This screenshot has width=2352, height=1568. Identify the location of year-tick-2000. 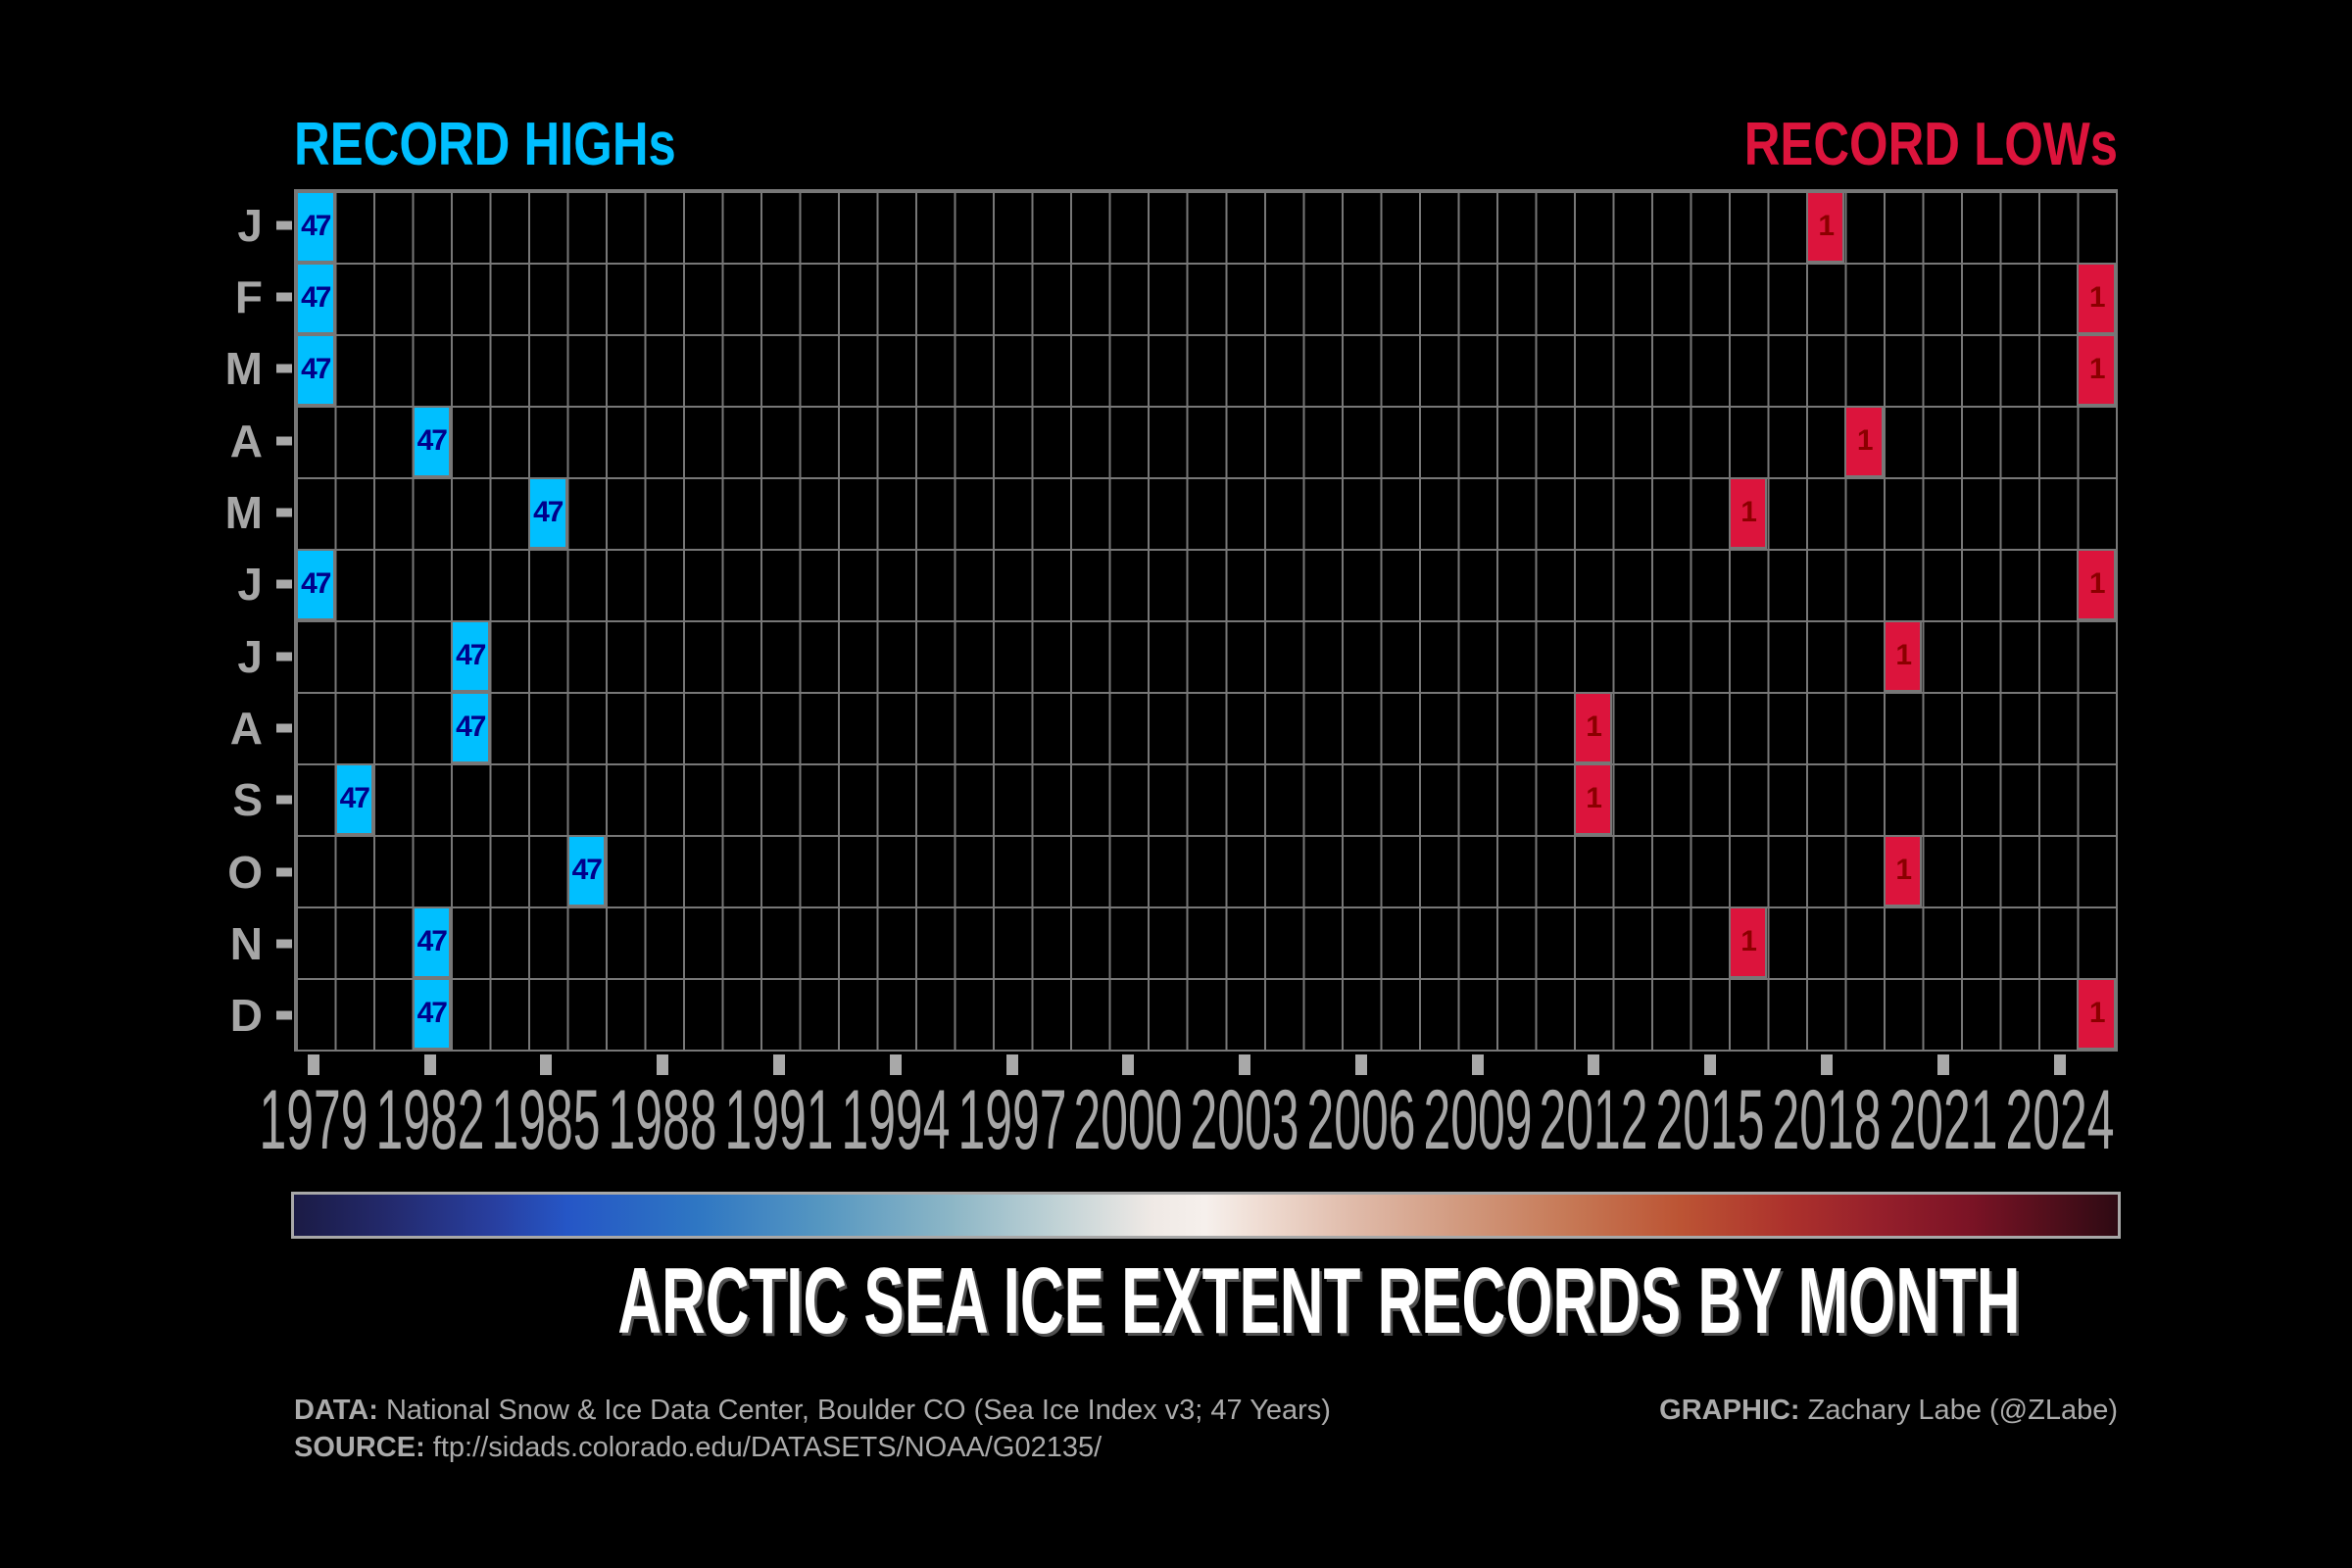
(1128, 1064).